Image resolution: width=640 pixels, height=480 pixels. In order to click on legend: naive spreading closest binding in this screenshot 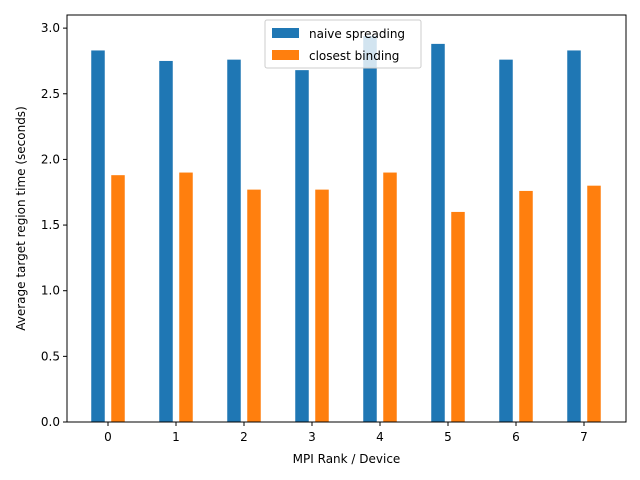, I will do `click(343, 44)`.